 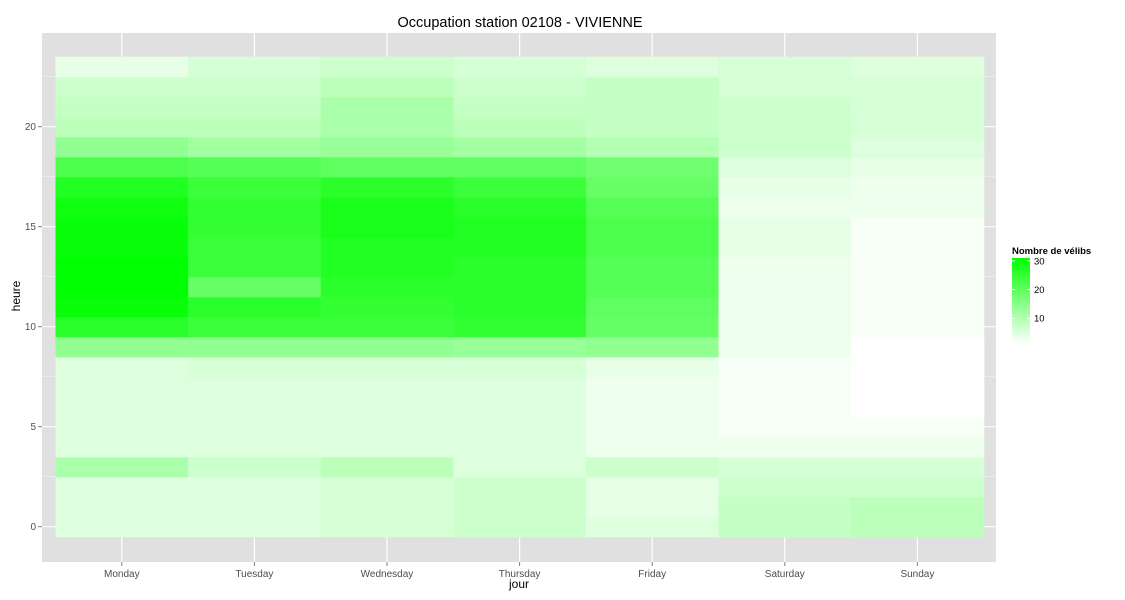 I want to click on x-tick-label: Saturday, so click(x=785, y=574).